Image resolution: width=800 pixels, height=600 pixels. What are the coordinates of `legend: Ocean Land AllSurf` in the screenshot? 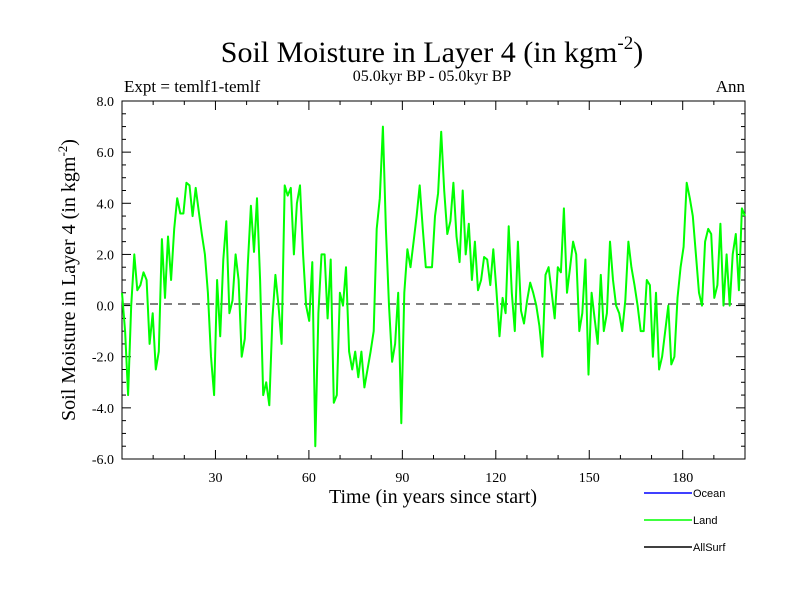 It's located at (685, 521).